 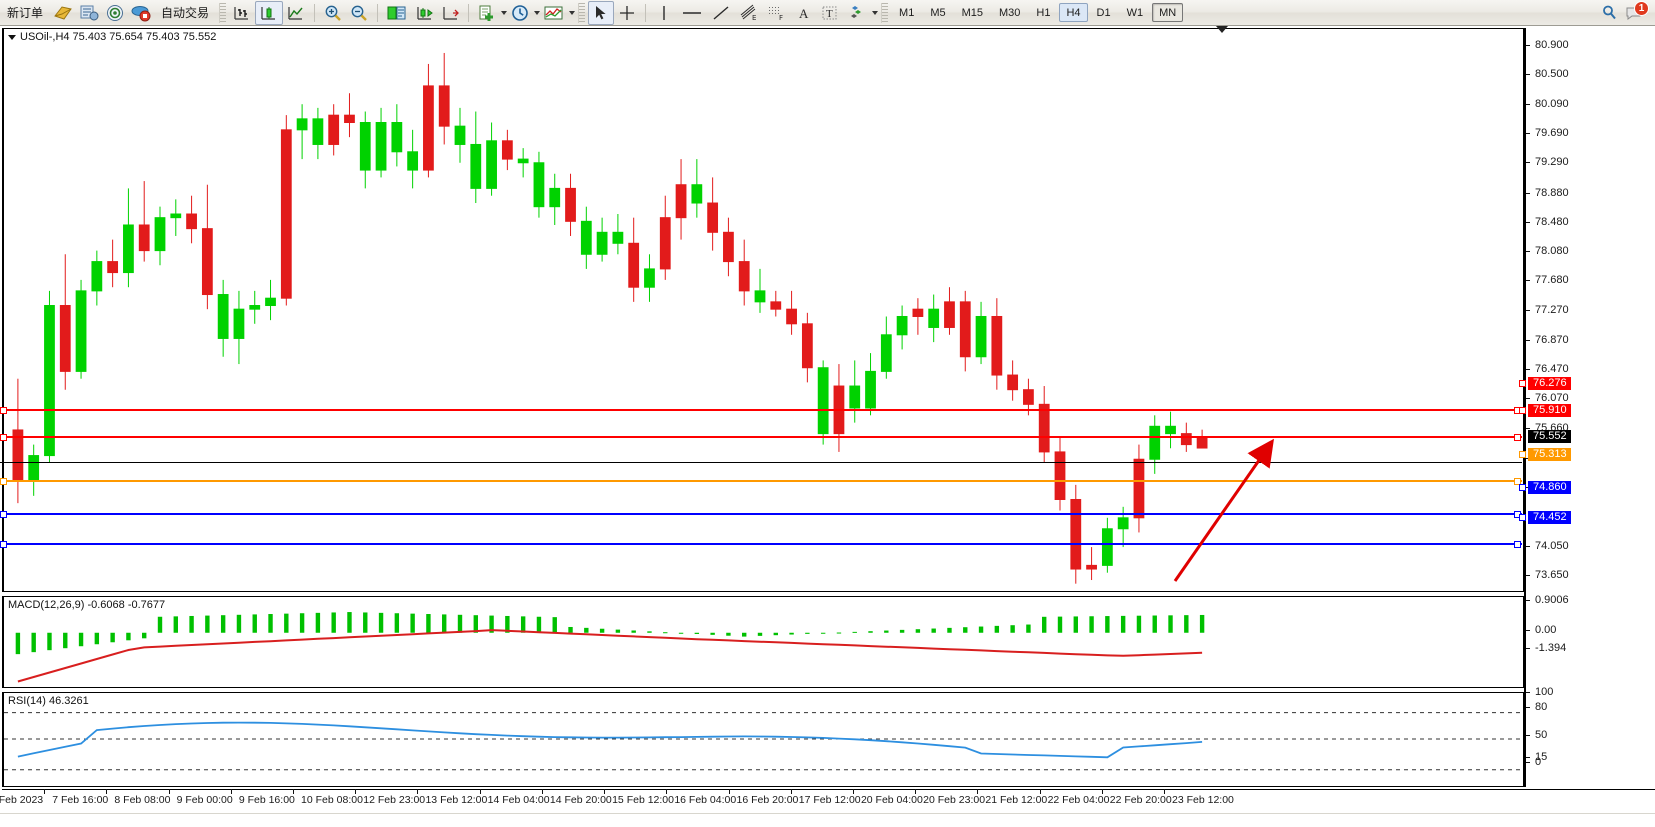 I want to click on macd-pane: MACD(12,26,9) -0.6068 -0.7677, so click(x=763, y=642).